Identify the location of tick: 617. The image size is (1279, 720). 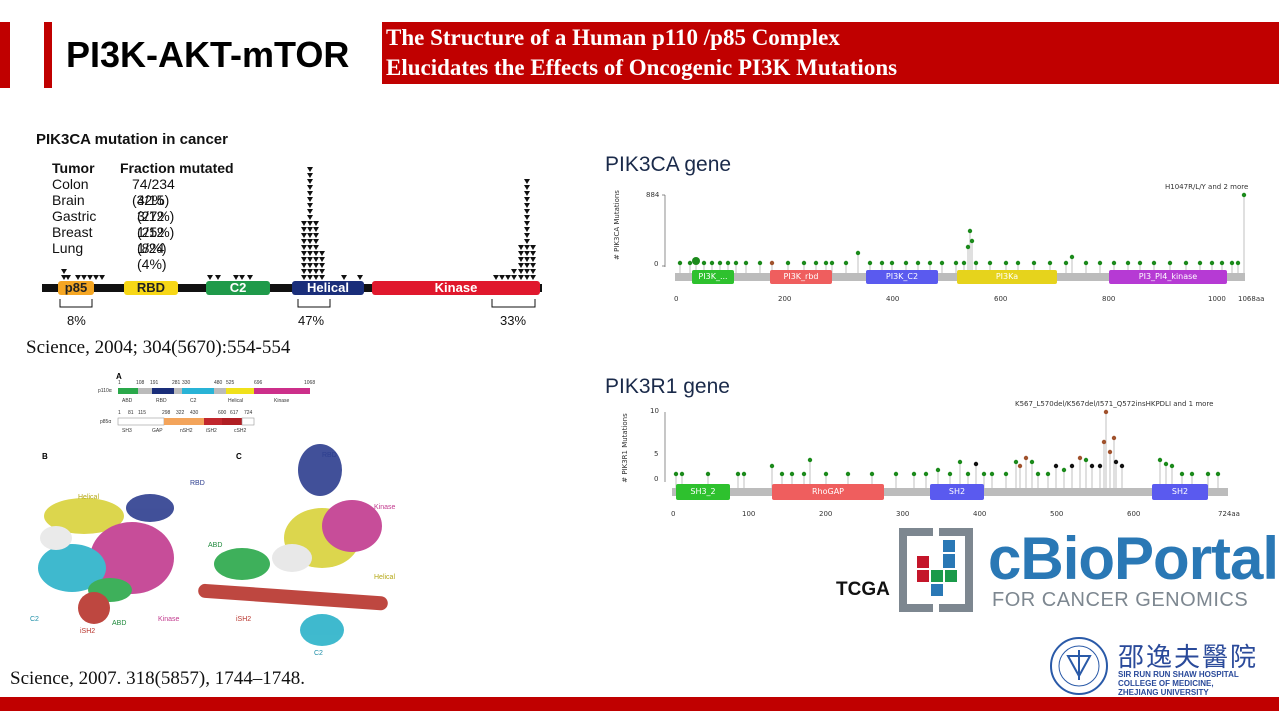
(234, 413).